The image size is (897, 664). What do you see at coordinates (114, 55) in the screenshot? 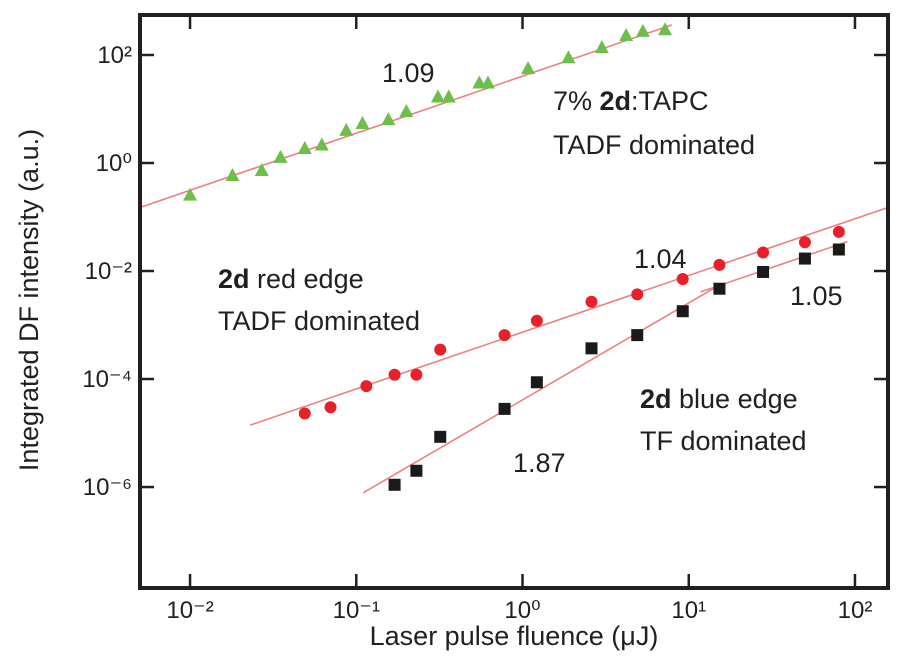
I see `y-tick-label: 10²` at bounding box center [114, 55].